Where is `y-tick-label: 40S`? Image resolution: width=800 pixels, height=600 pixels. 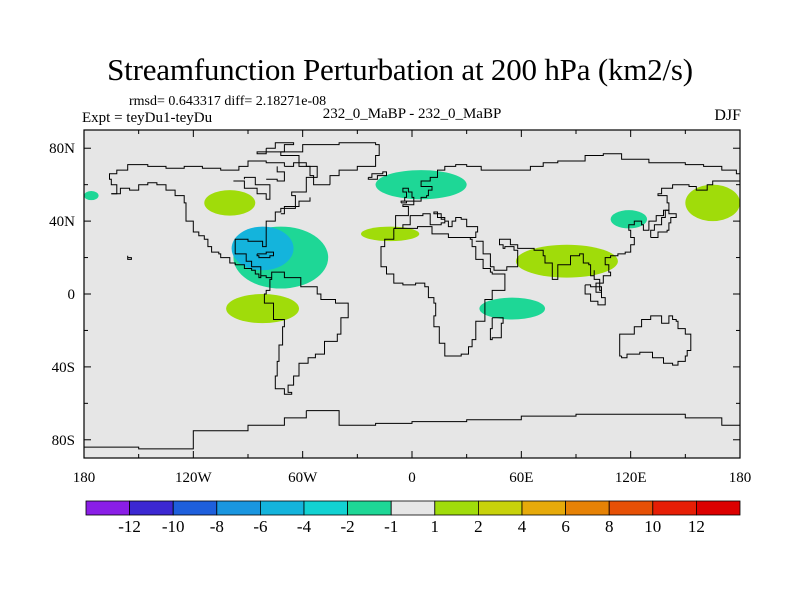 y-tick-label: 40S is located at coordinates (63, 368).